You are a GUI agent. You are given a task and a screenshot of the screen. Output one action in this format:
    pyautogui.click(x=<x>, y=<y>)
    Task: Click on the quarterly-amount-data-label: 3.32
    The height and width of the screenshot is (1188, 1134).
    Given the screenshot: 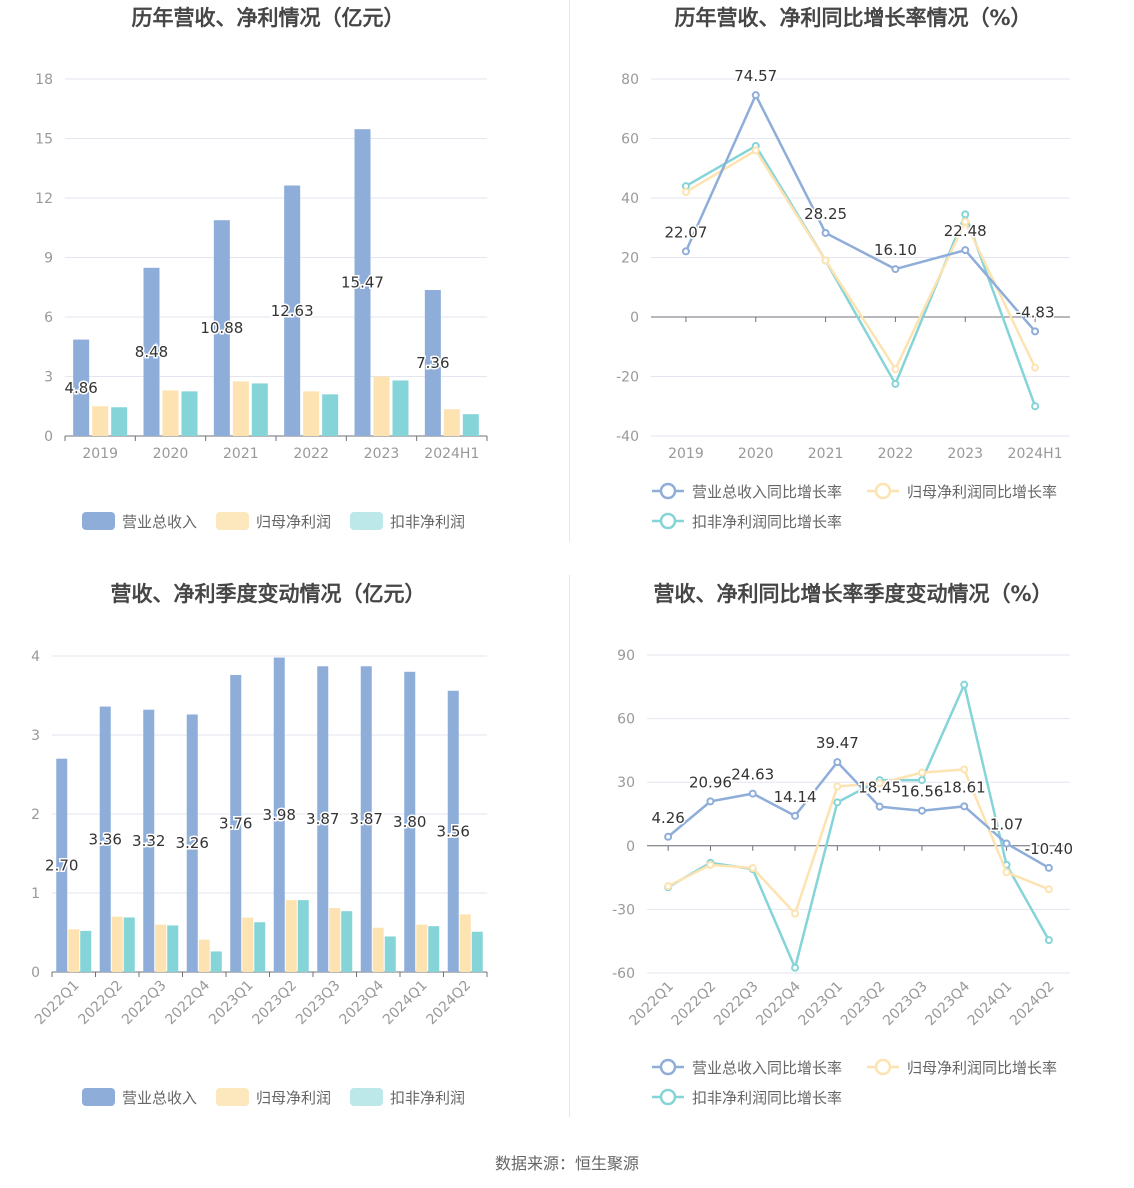 What is the action you would take?
    pyautogui.click(x=148, y=841)
    